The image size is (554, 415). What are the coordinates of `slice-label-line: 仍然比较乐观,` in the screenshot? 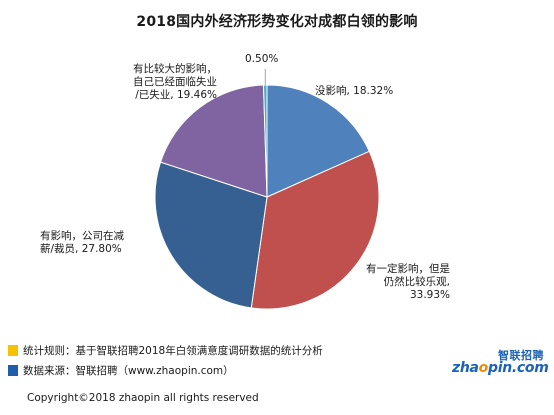 It's located at (416, 282).